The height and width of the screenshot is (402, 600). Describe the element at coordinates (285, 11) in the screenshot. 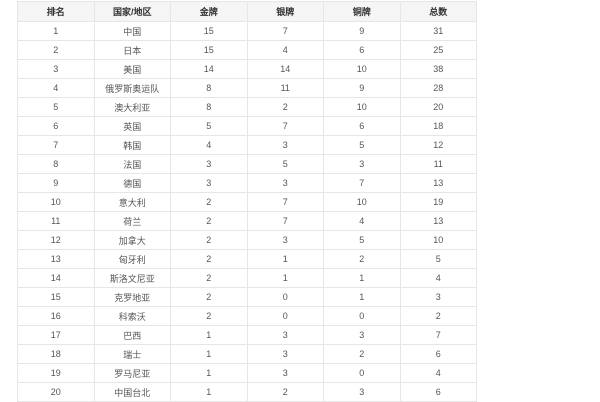

I see `column-header-silver: 银牌` at that location.